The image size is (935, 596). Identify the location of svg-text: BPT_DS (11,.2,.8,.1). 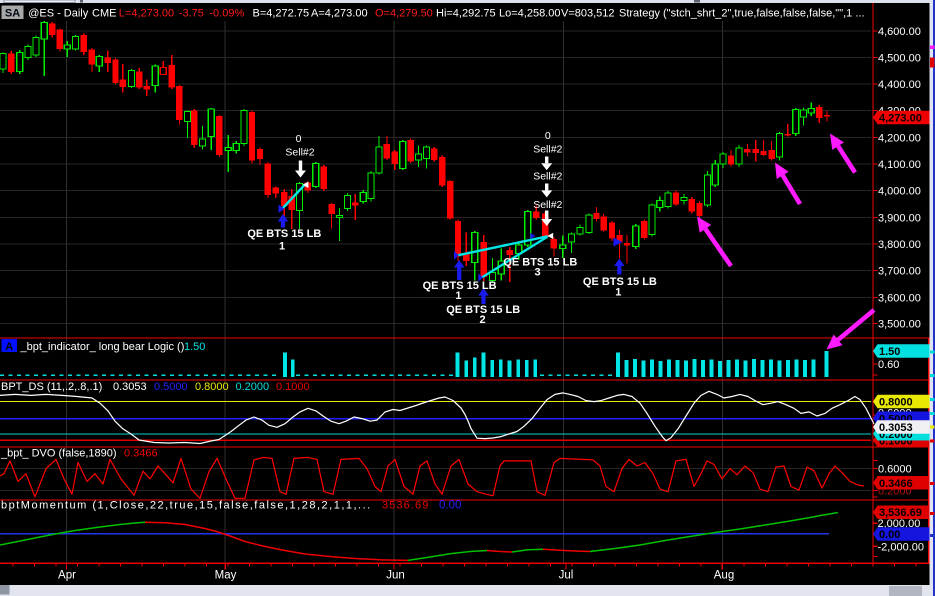
(51, 387).